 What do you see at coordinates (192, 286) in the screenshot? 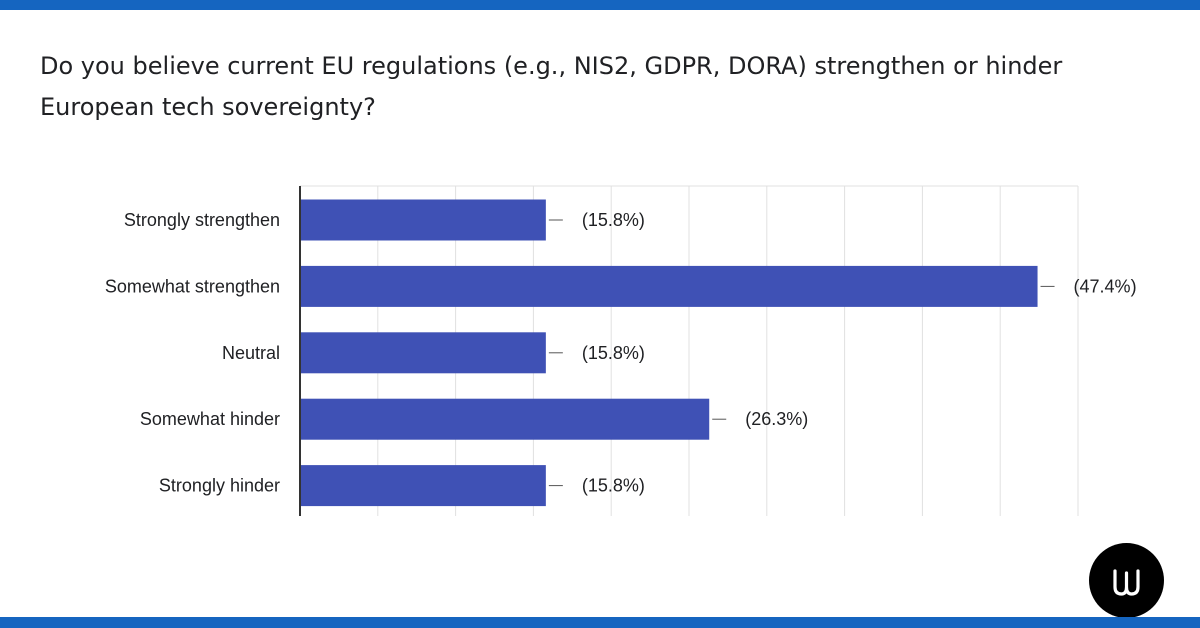
I see `category-label: Somewhat strengthen` at bounding box center [192, 286].